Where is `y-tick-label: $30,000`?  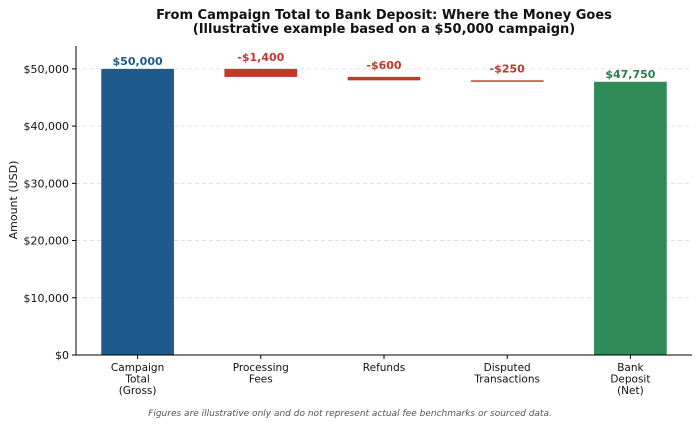 y-tick-label: $30,000 is located at coordinates (47, 183).